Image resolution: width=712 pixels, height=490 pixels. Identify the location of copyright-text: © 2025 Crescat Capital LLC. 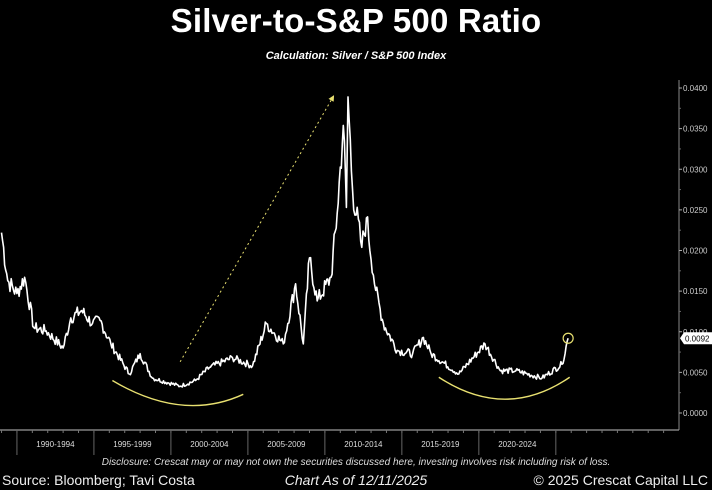
(620, 480).